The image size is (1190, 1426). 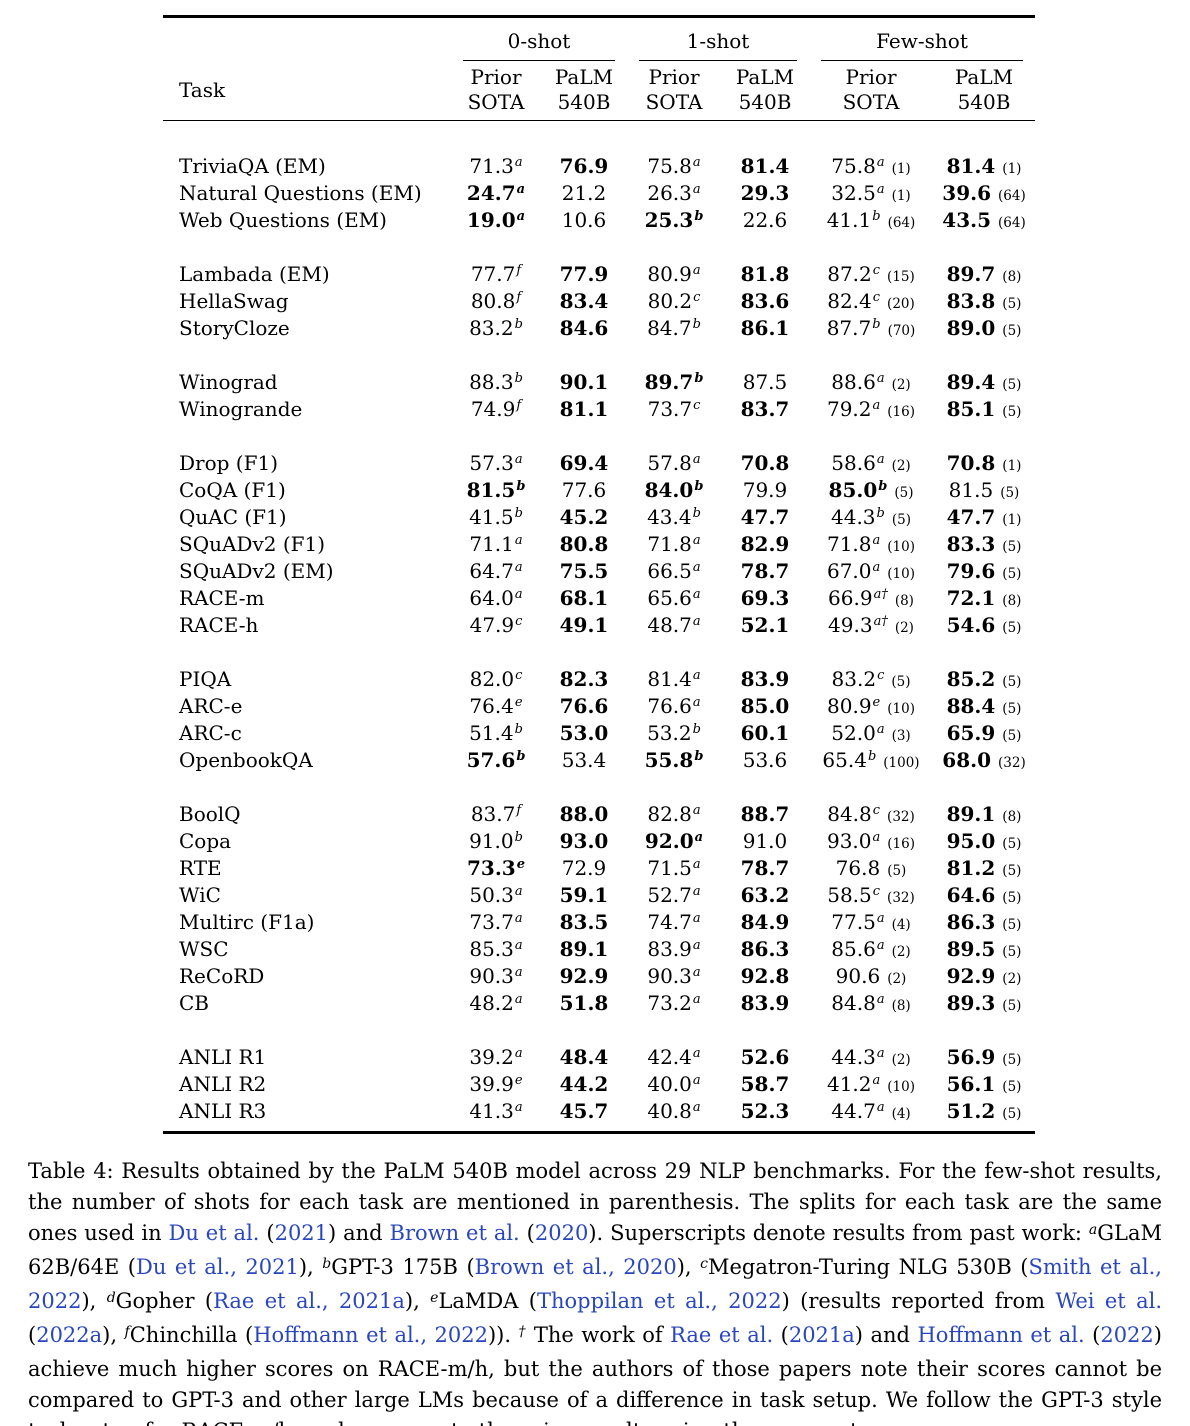 What do you see at coordinates (584, 679) in the screenshot?
I see `score-value: 82.3` at bounding box center [584, 679].